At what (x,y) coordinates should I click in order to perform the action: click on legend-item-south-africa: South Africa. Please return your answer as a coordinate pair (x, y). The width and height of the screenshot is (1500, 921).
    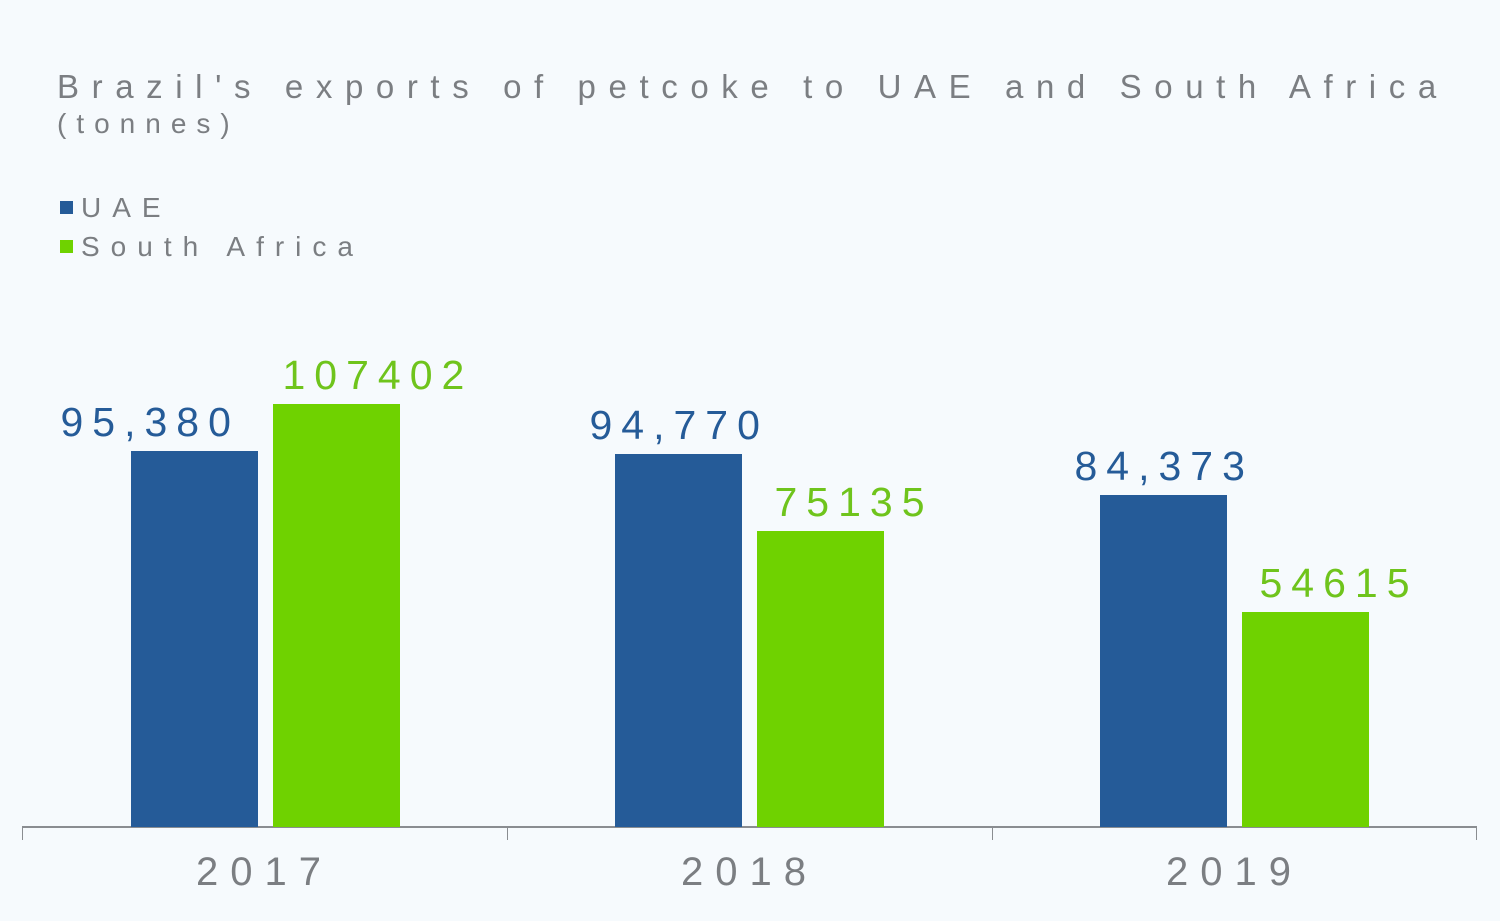
    Looking at the image, I should click on (212, 246).